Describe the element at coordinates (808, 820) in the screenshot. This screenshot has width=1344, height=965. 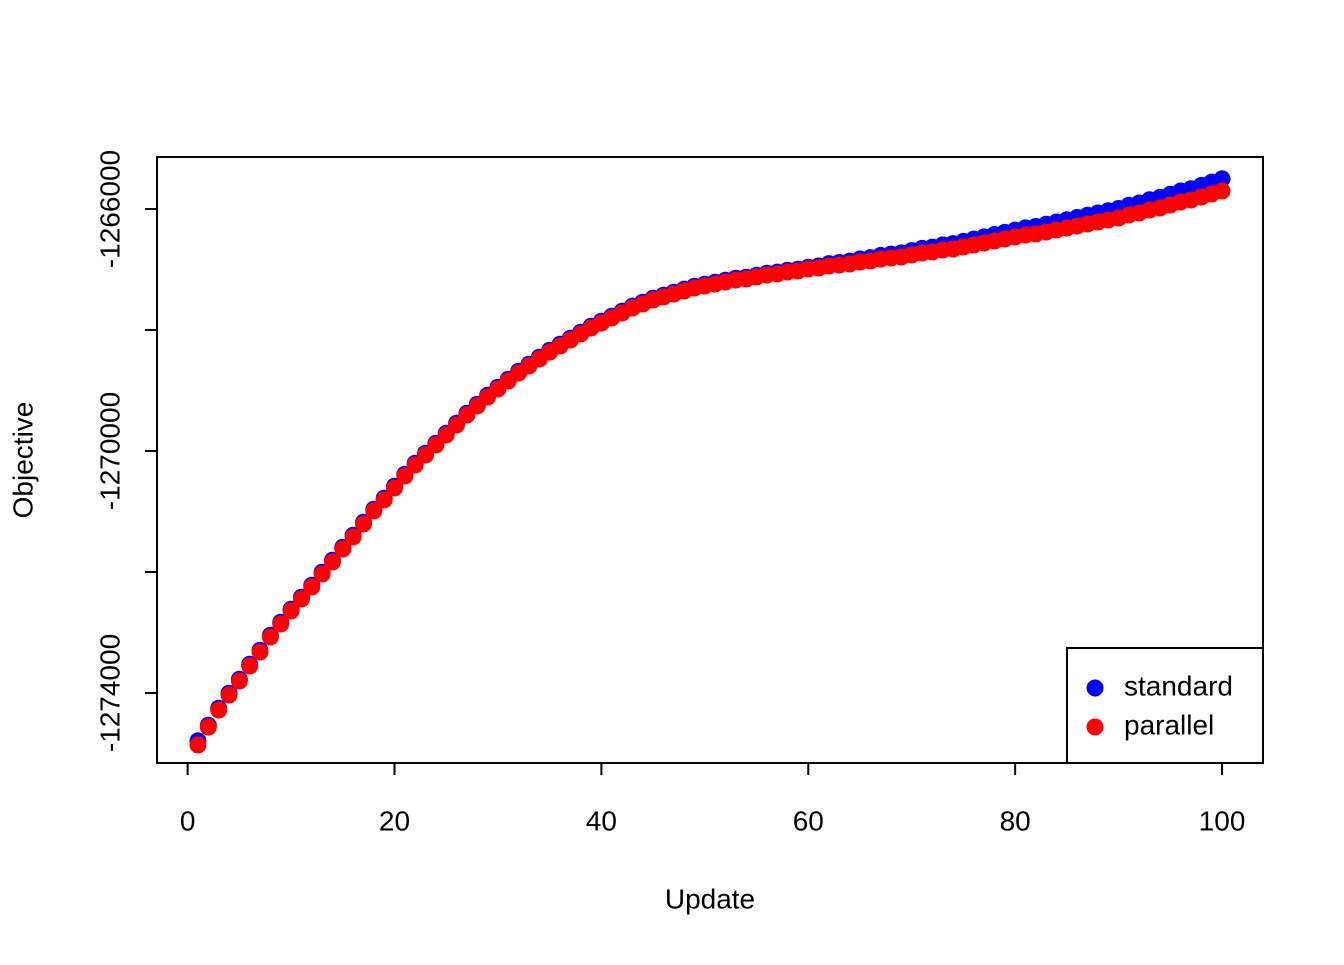
I see `x-tick-label: 60` at that location.